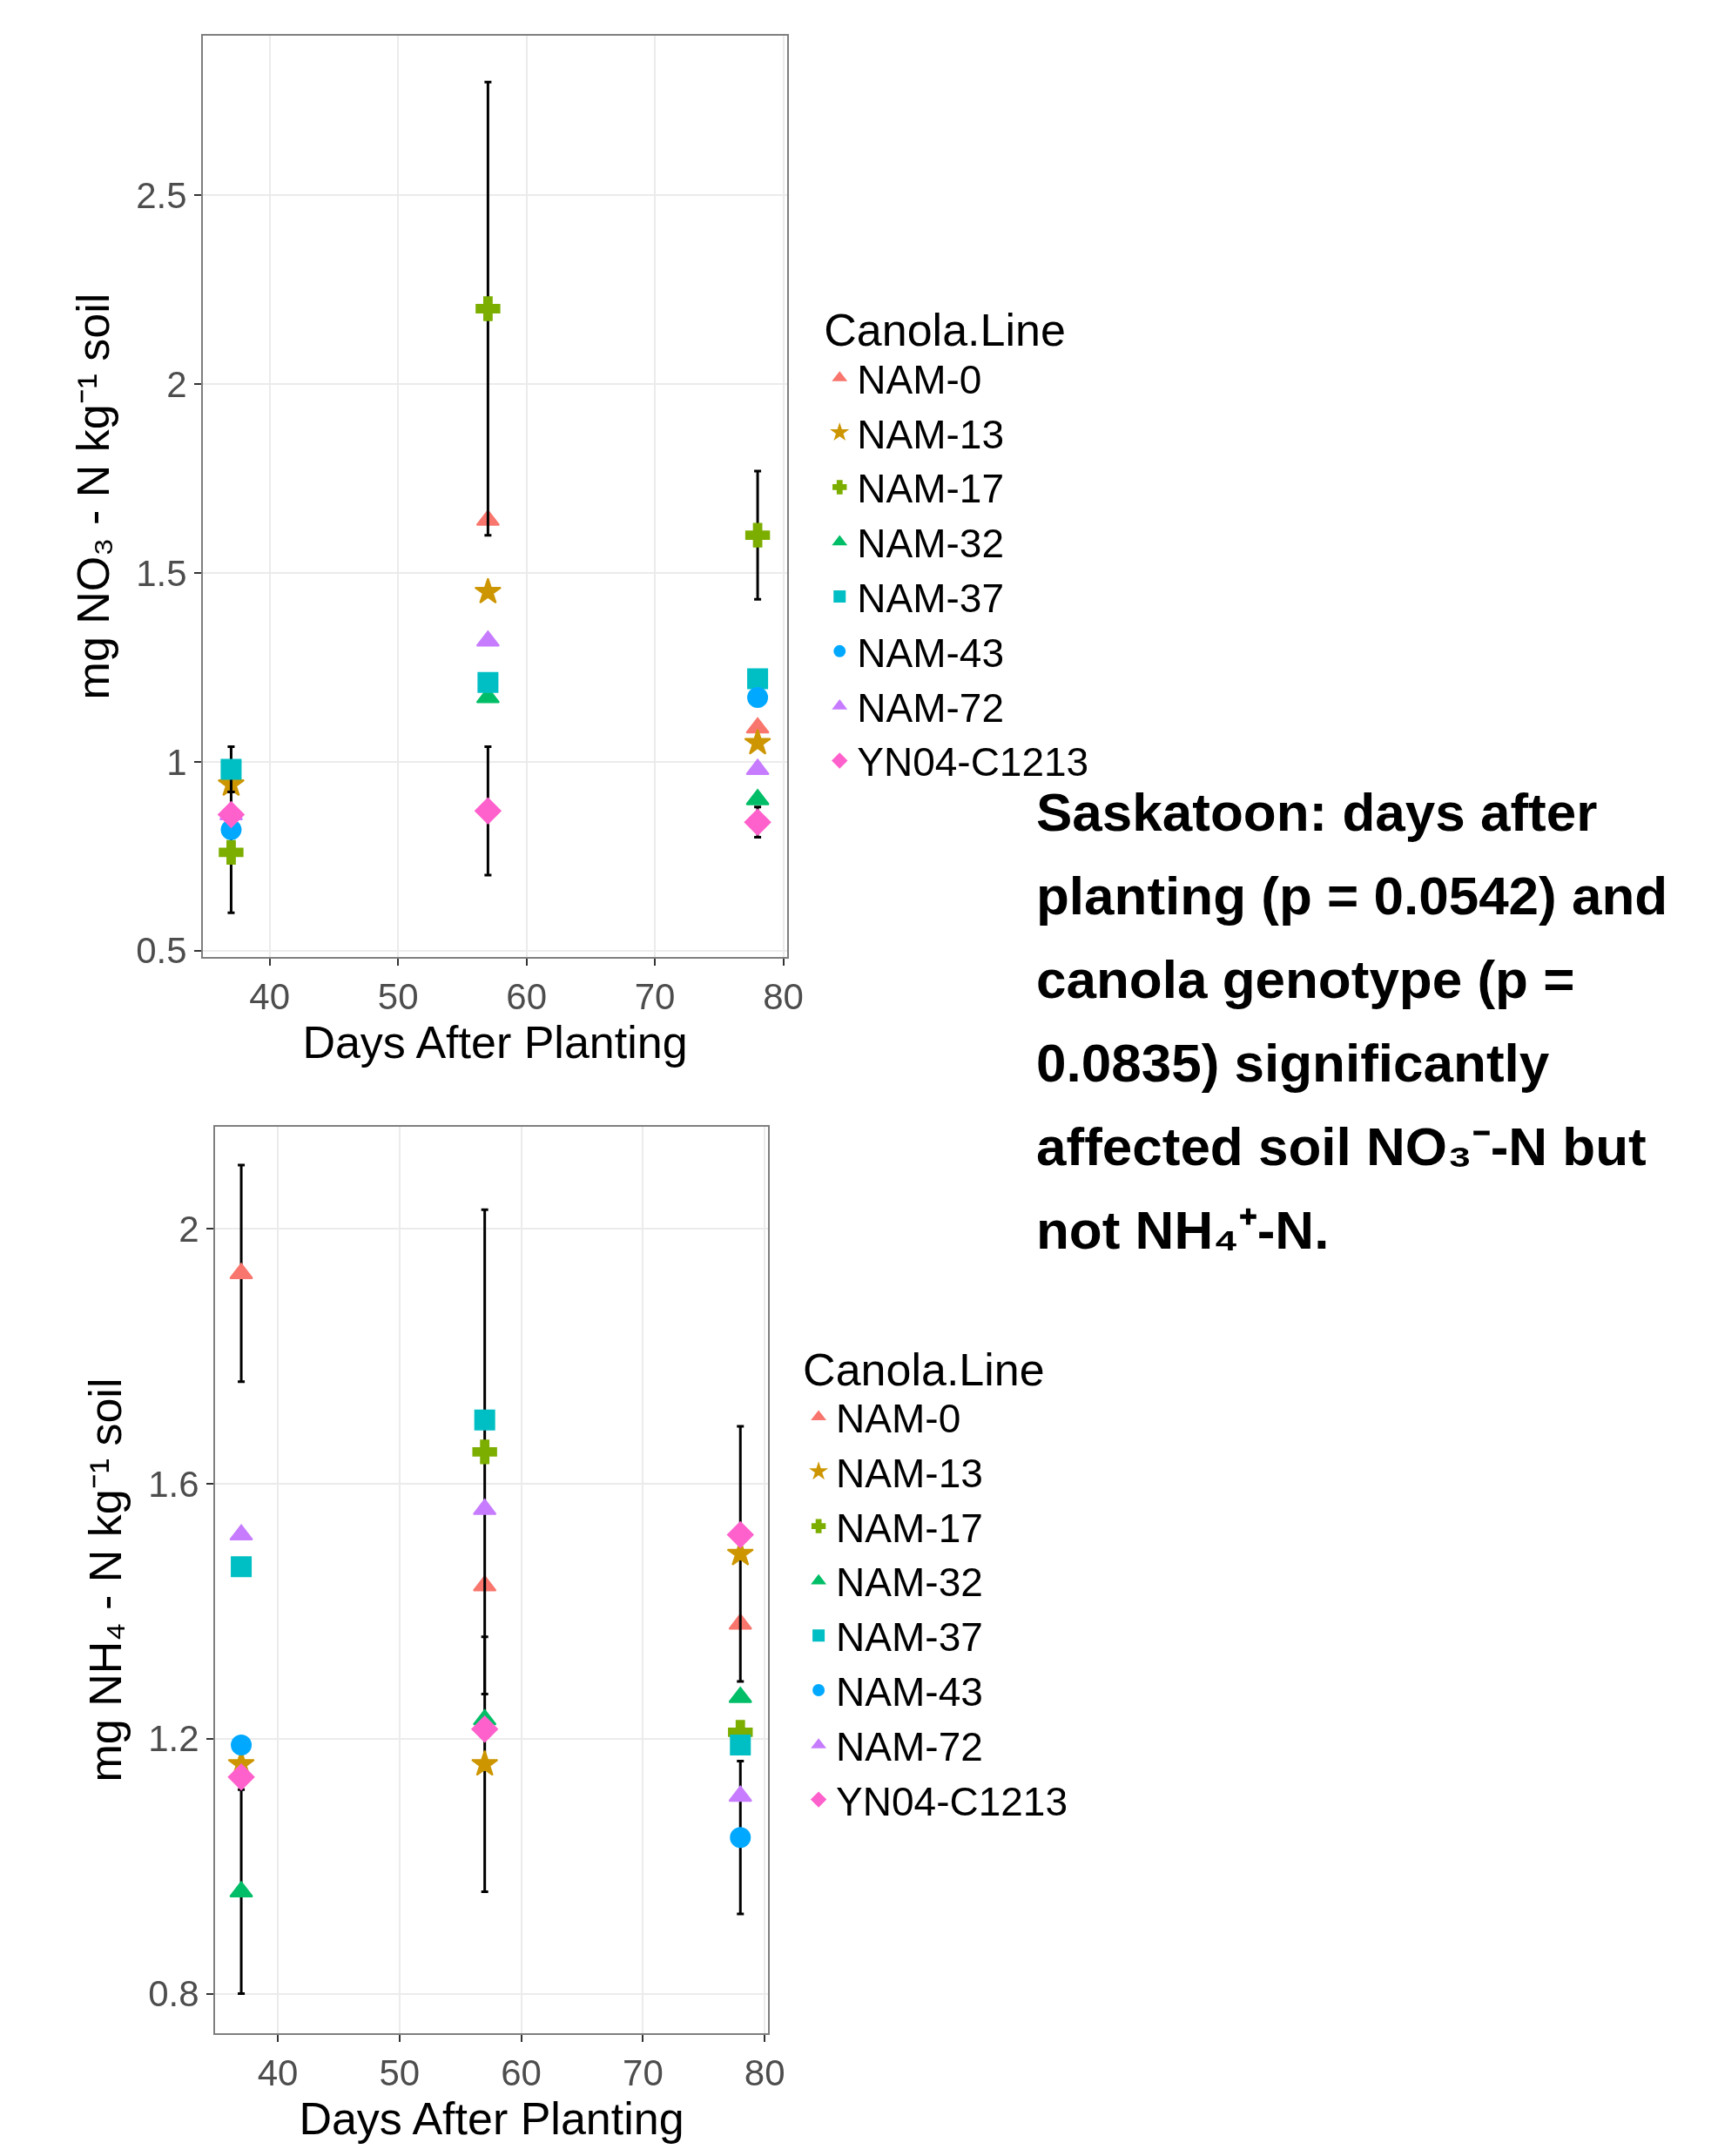 The height and width of the screenshot is (2156, 1718). I want to click on legend-label: YN04-C1213, so click(952, 1801).